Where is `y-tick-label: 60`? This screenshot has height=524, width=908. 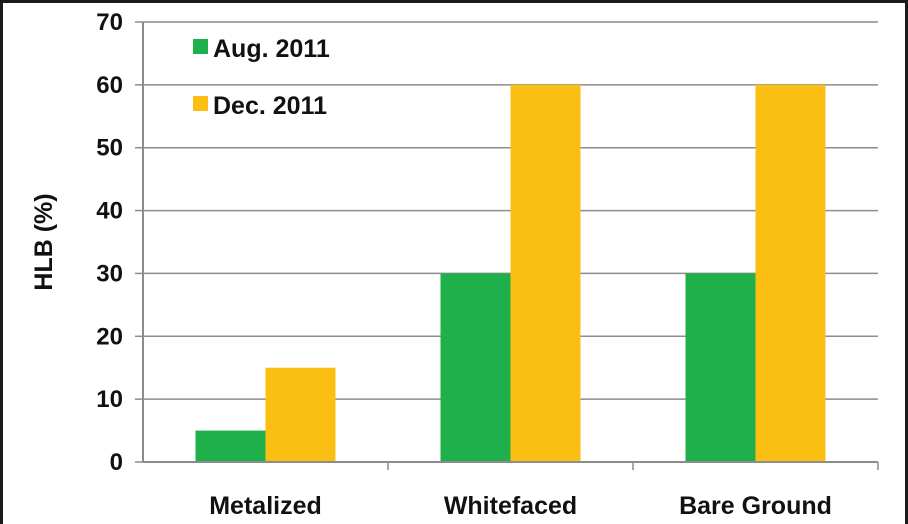
y-tick-label: 60 is located at coordinates (109, 85).